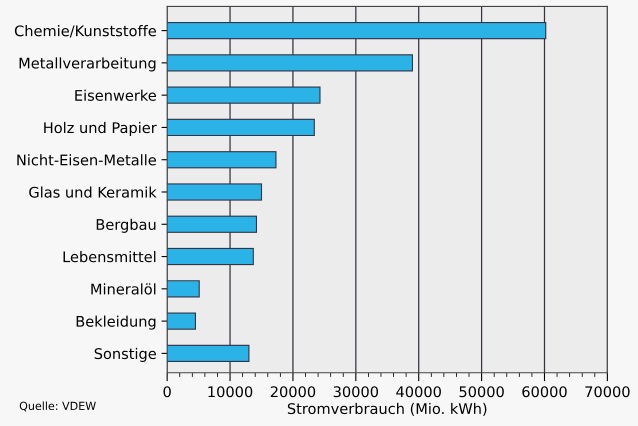 This screenshot has height=426, width=638. What do you see at coordinates (482, 392) in the screenshot?
I see `x-tick-label: 50000` at bounding box center [482, 392].